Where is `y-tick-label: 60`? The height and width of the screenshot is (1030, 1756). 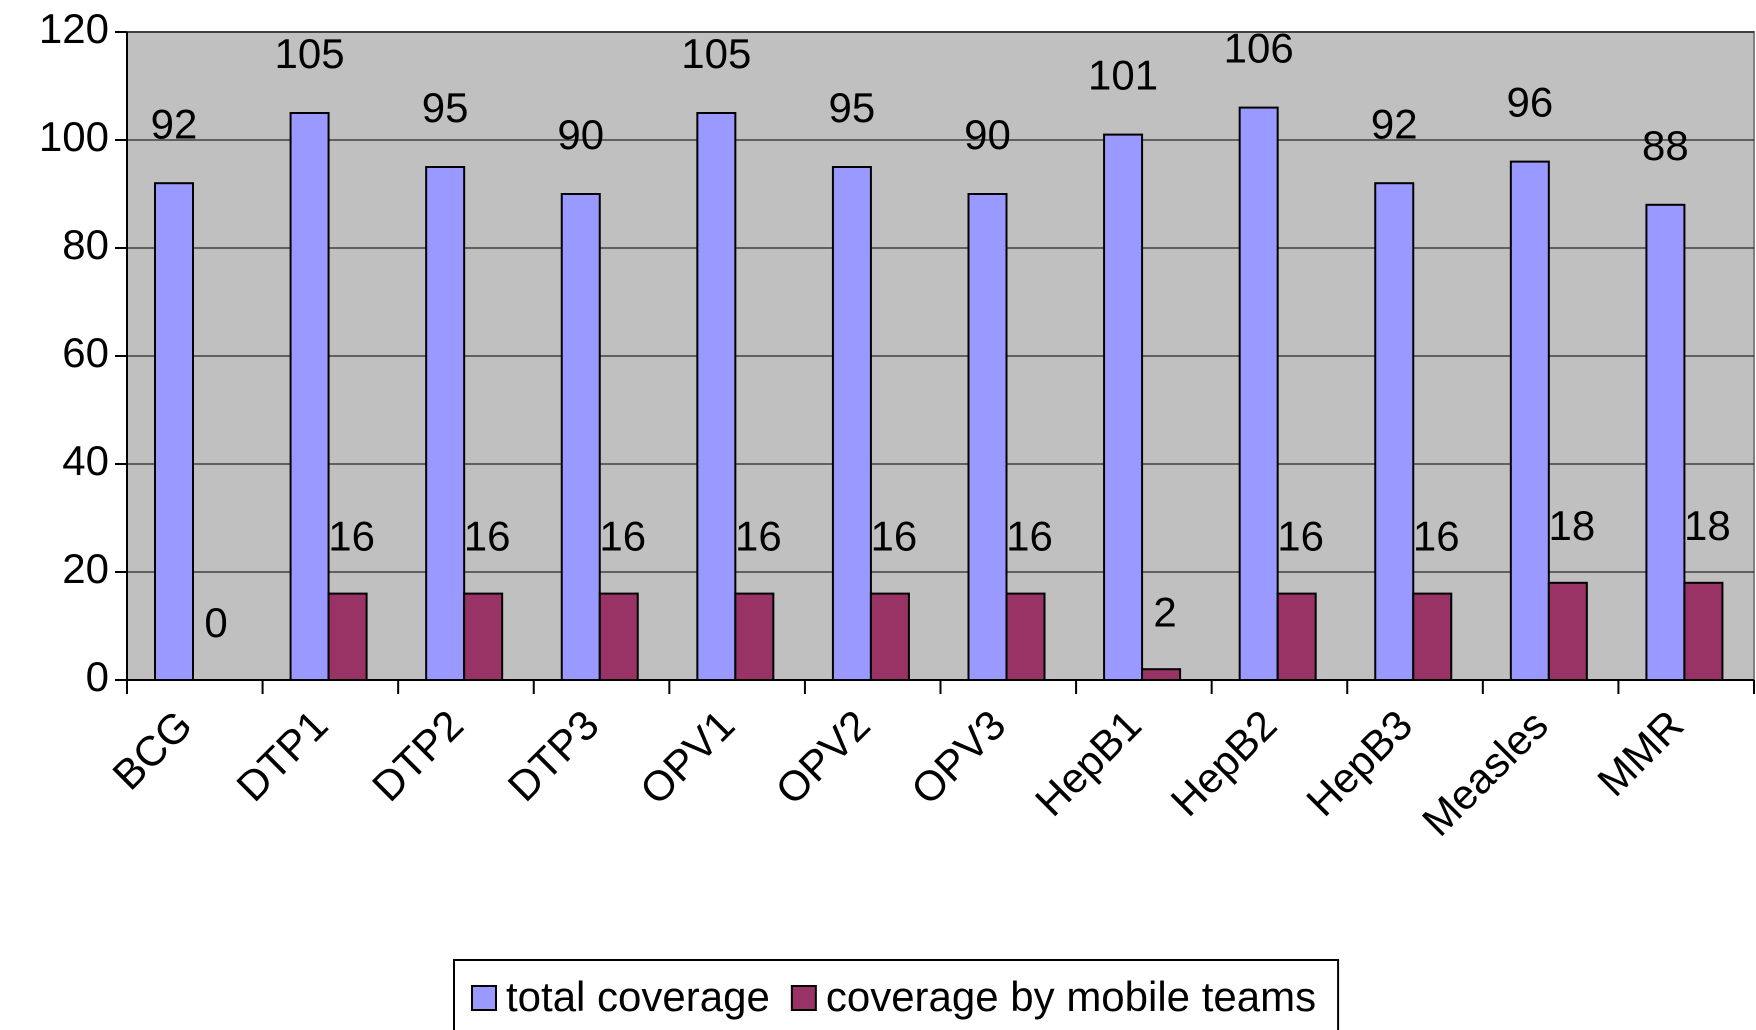 y-tick-label: 60 is located at coordinates (85, 352).